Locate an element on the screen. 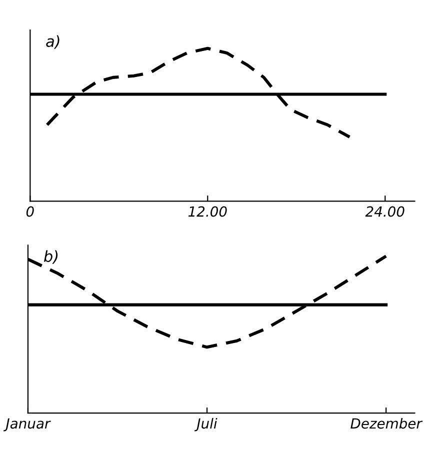 The height and width of the screenshot is (449, 437). x-tick-label: 0 is located at coordinates (30, 211).